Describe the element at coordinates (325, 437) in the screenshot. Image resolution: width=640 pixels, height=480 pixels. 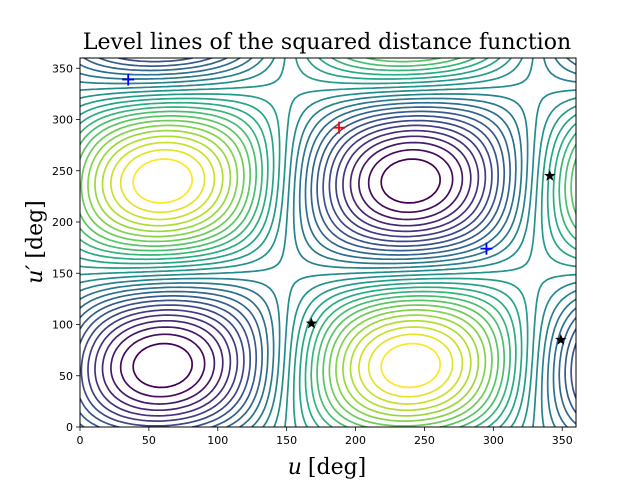
I see `x-axis: 0 50 100 150 200 250 300 350` at that location.